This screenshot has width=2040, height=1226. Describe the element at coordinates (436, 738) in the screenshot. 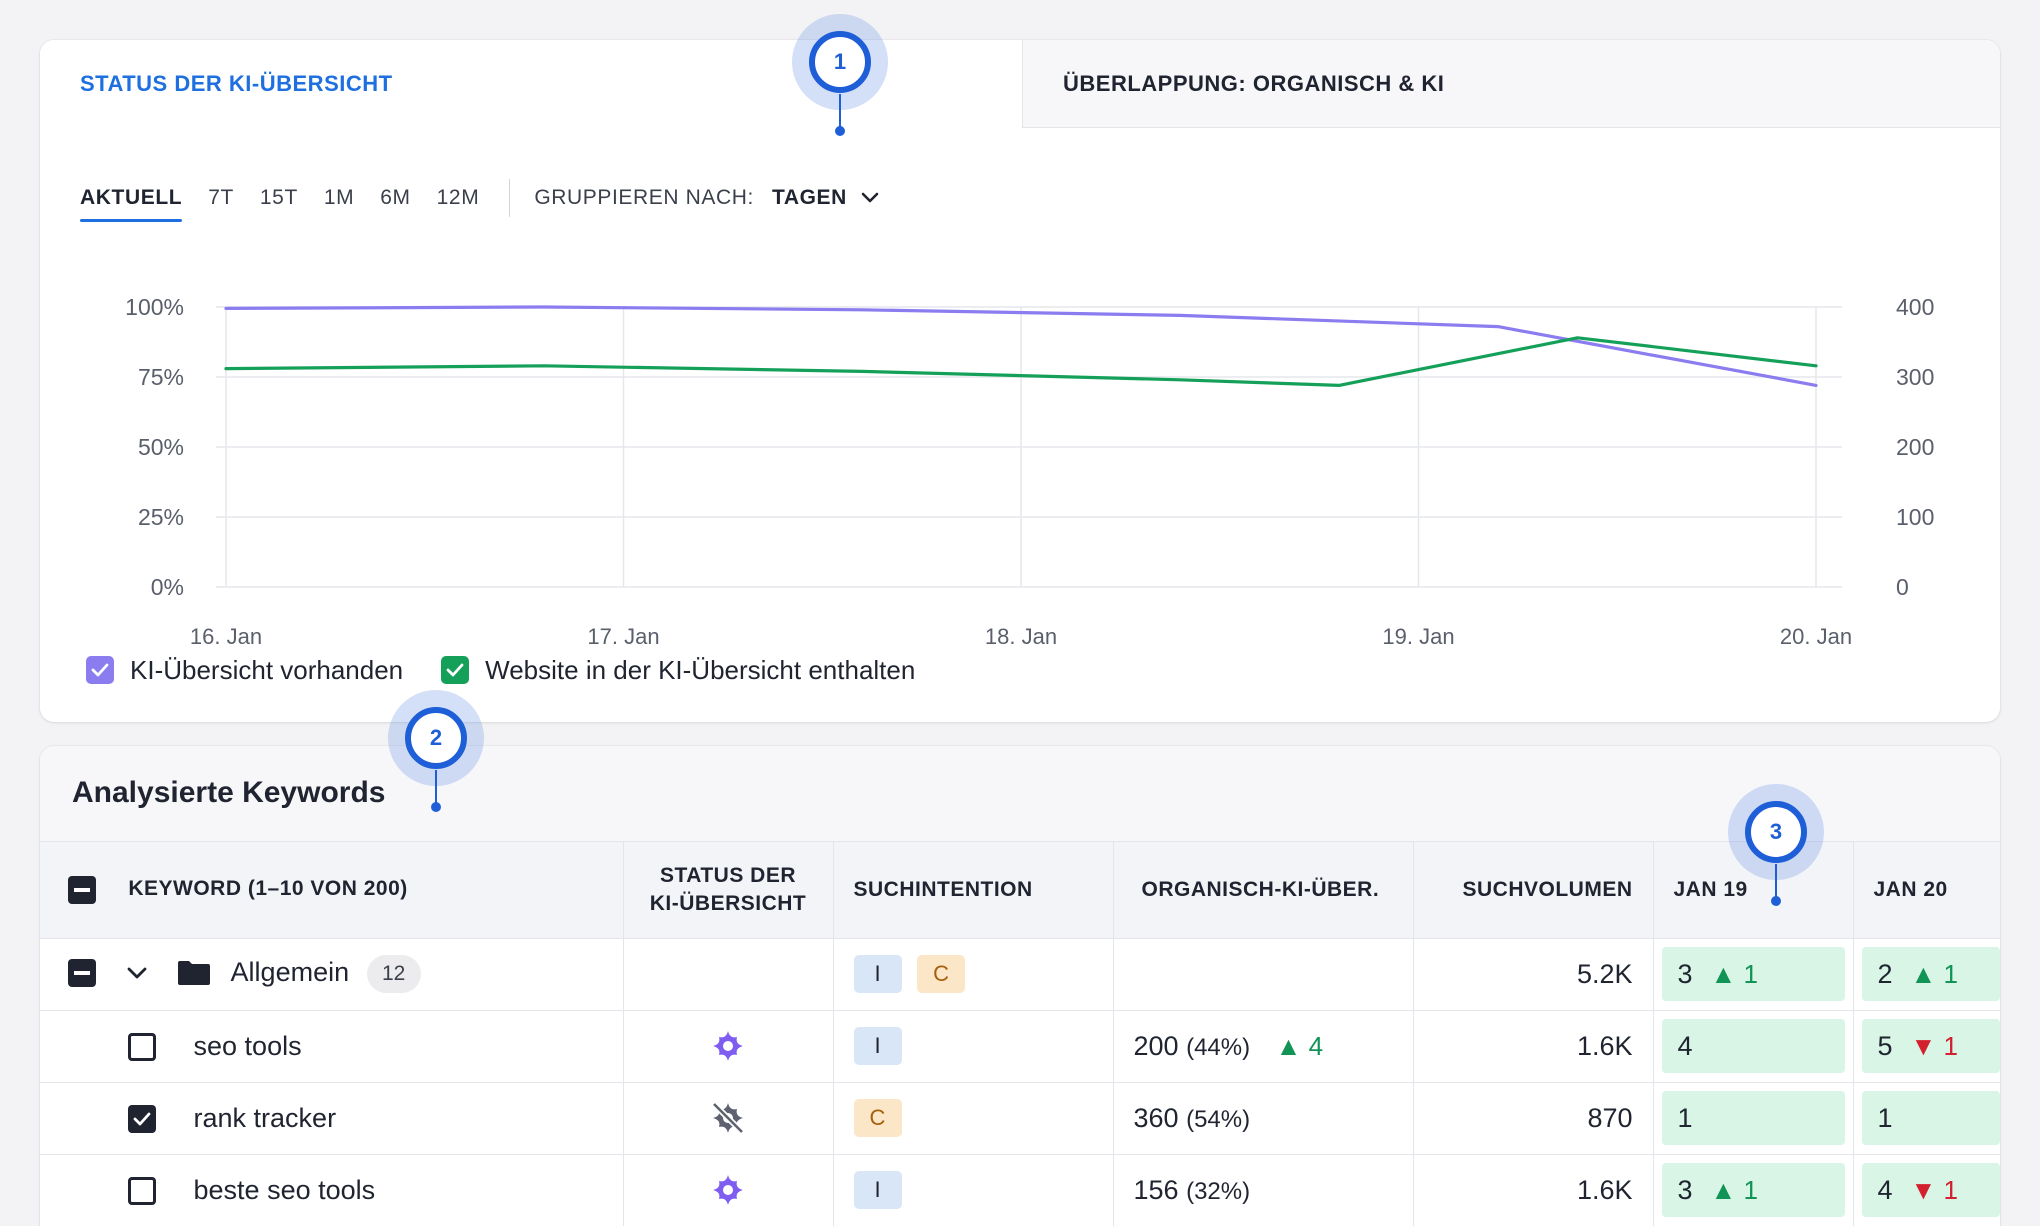

I see `callout-number: 2` at that location.